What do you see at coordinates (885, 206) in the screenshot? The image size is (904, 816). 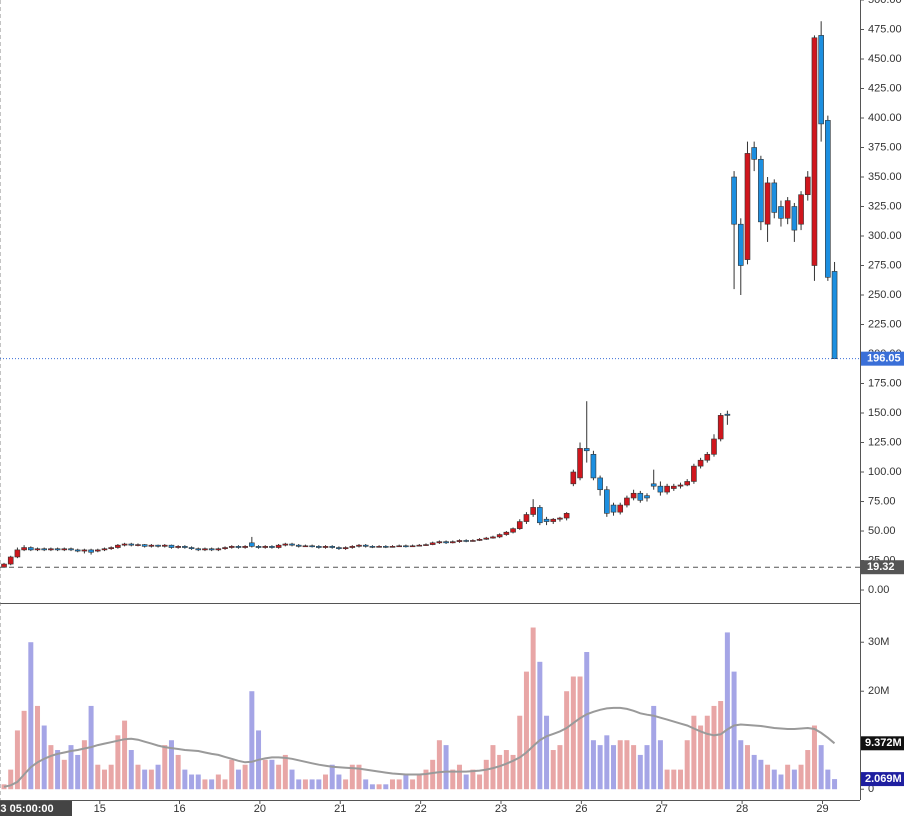 I see `y-tick-label: 325.00` at bounding box center [885, 206].